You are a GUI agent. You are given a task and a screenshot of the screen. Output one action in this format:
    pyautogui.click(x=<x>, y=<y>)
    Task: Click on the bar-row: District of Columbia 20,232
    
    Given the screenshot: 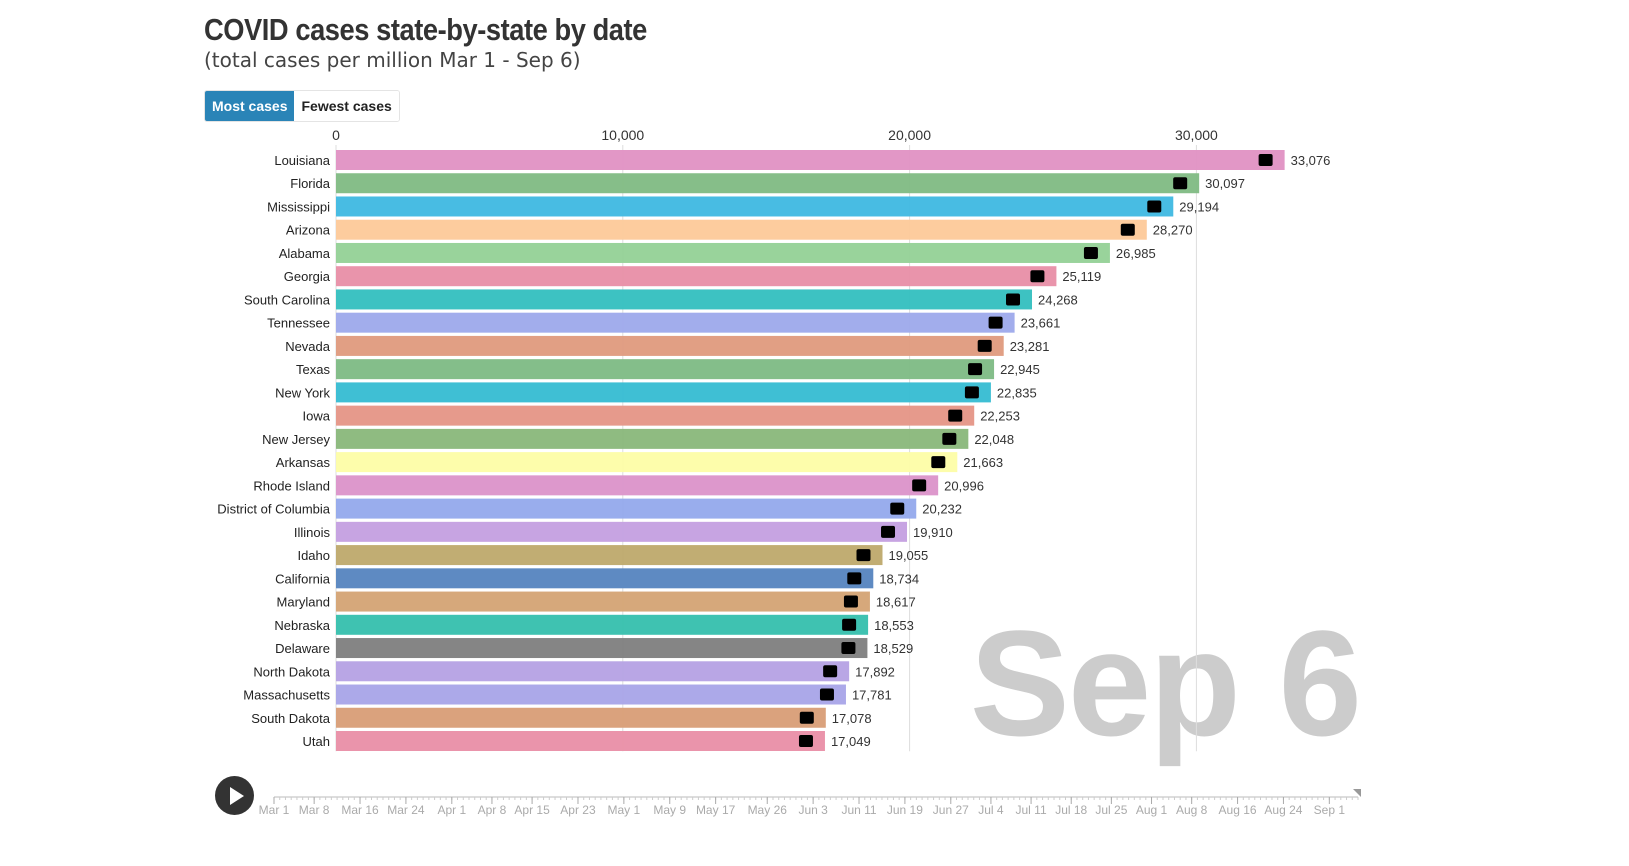 What is the action you would take?
    pyautogui.click(x=589, y=508)
    